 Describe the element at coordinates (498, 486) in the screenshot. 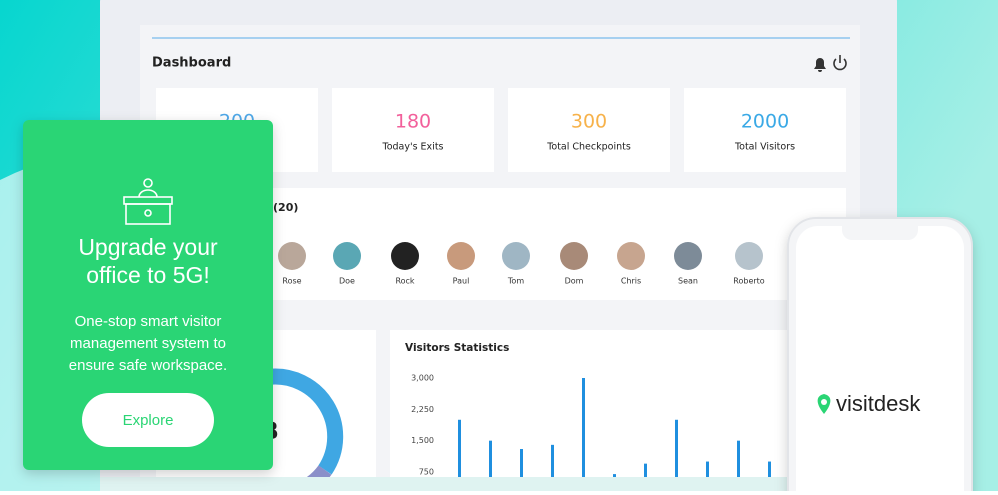

I see `laptop-base` at that location.